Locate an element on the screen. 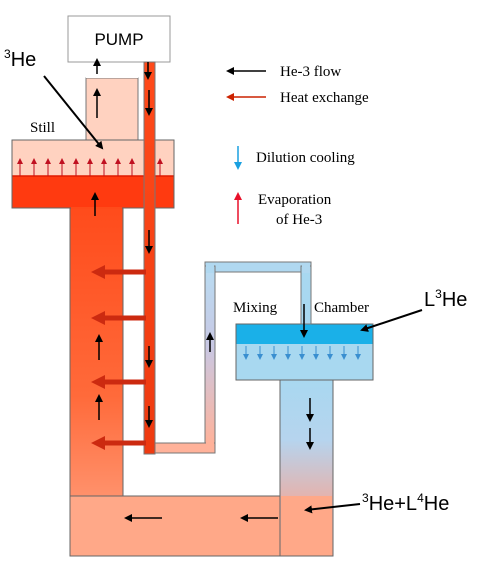  chamber-label: Chamber is located at coordinates (341, 308).